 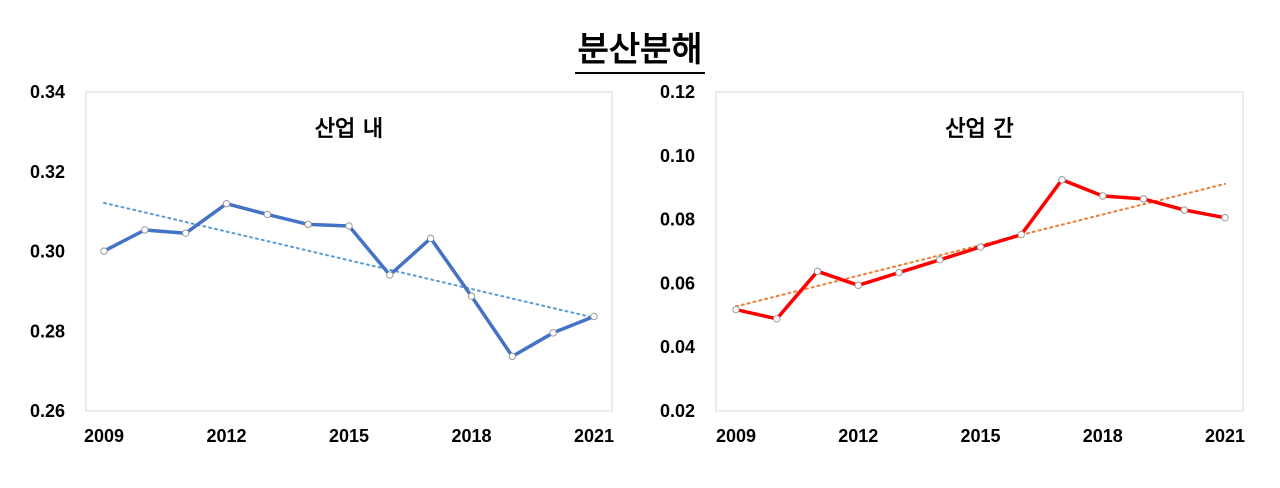 I want to click on intra-trendline, so click(x=349, y=260).